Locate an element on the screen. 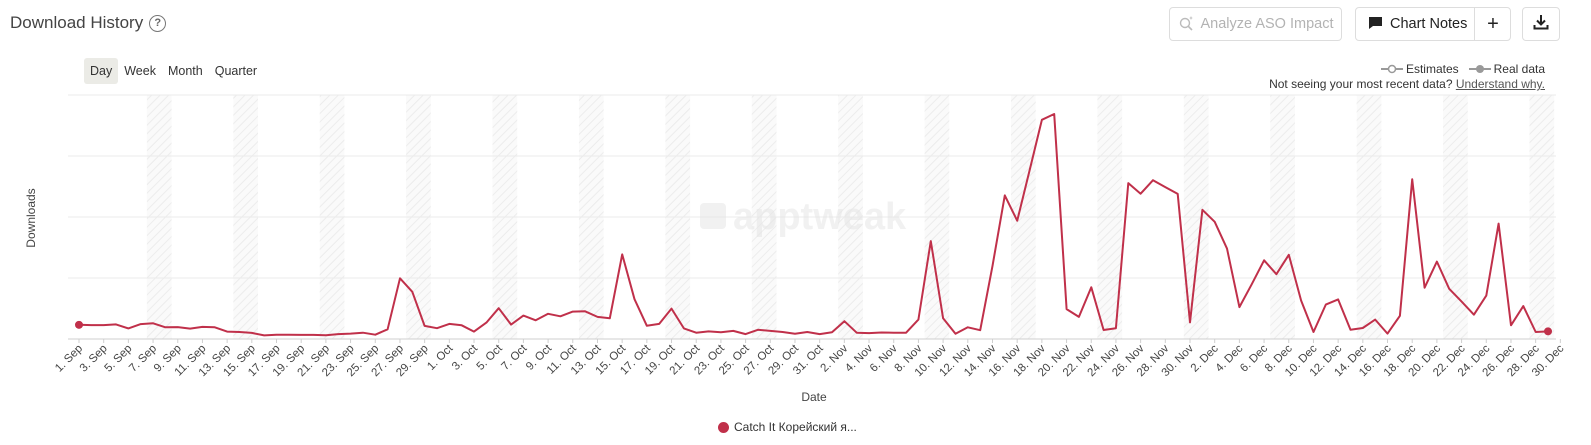 The image size is (1591, 445). download-button is located at coordinates (1541, 24).